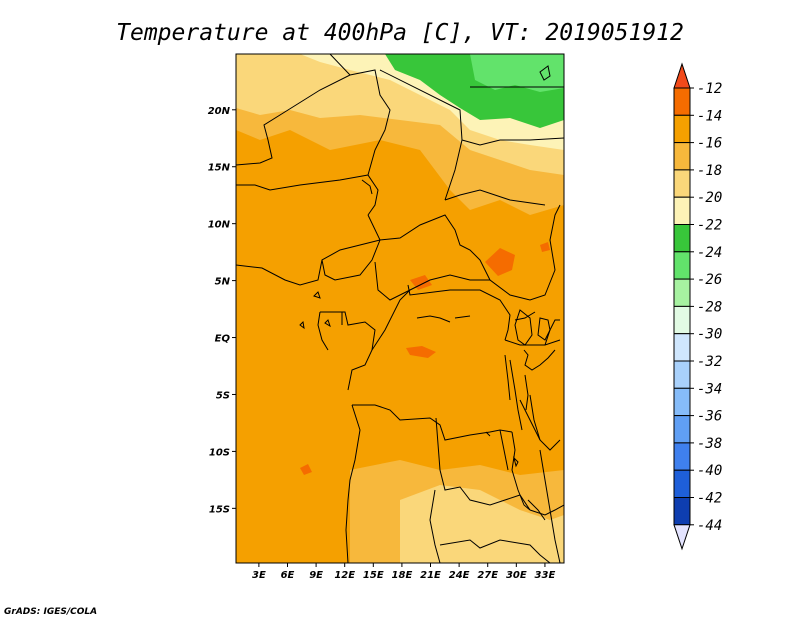 The image size is (800, 618). I want to click on colorbar-top-arrow, so click(682, 75).